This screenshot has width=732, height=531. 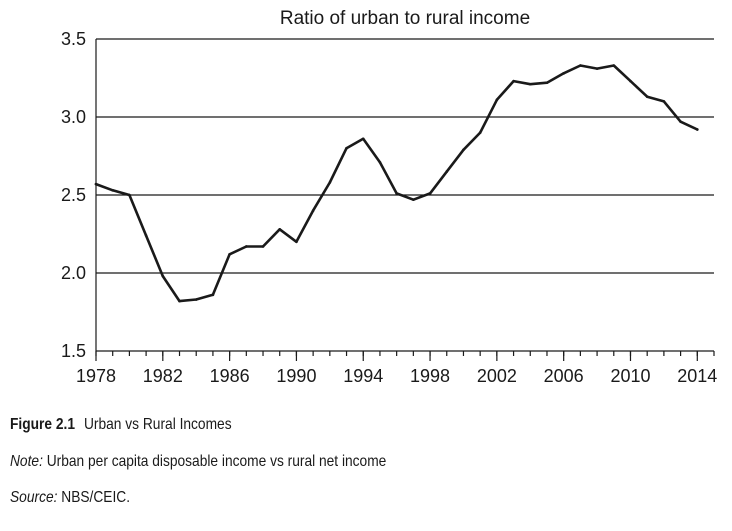 I want to click on y-tick-labels: 1.5 2.0 2.5 3.0 3.5, so click(x=73, y=195).